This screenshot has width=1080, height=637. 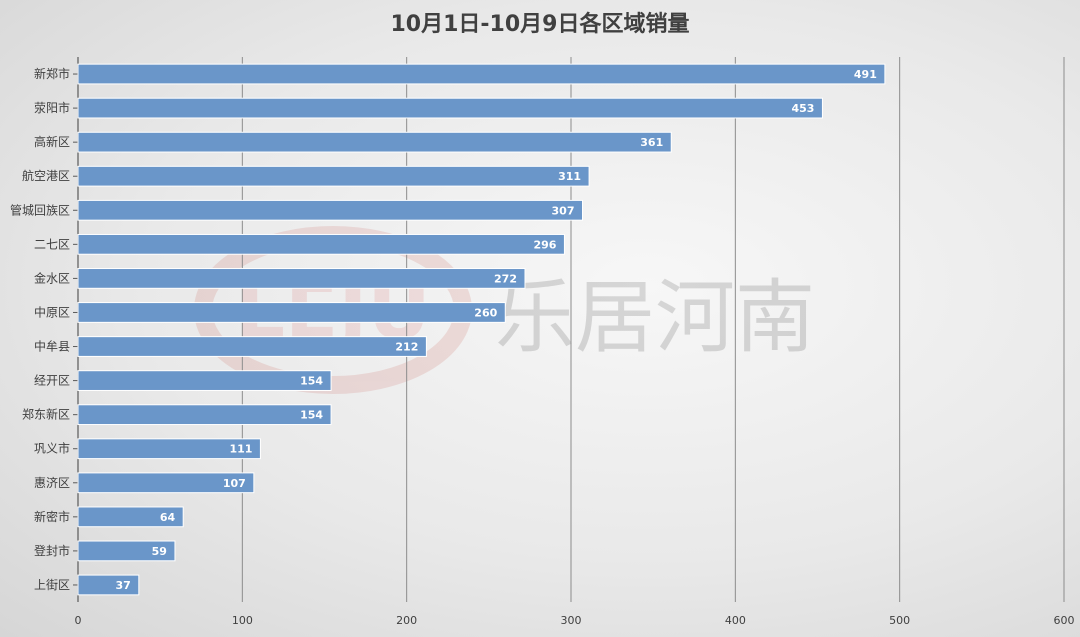 What do you see at coordinates (40, 209) in the screenshot?
I see `category-label: 管城回族区` at bounding box center [40, 209].